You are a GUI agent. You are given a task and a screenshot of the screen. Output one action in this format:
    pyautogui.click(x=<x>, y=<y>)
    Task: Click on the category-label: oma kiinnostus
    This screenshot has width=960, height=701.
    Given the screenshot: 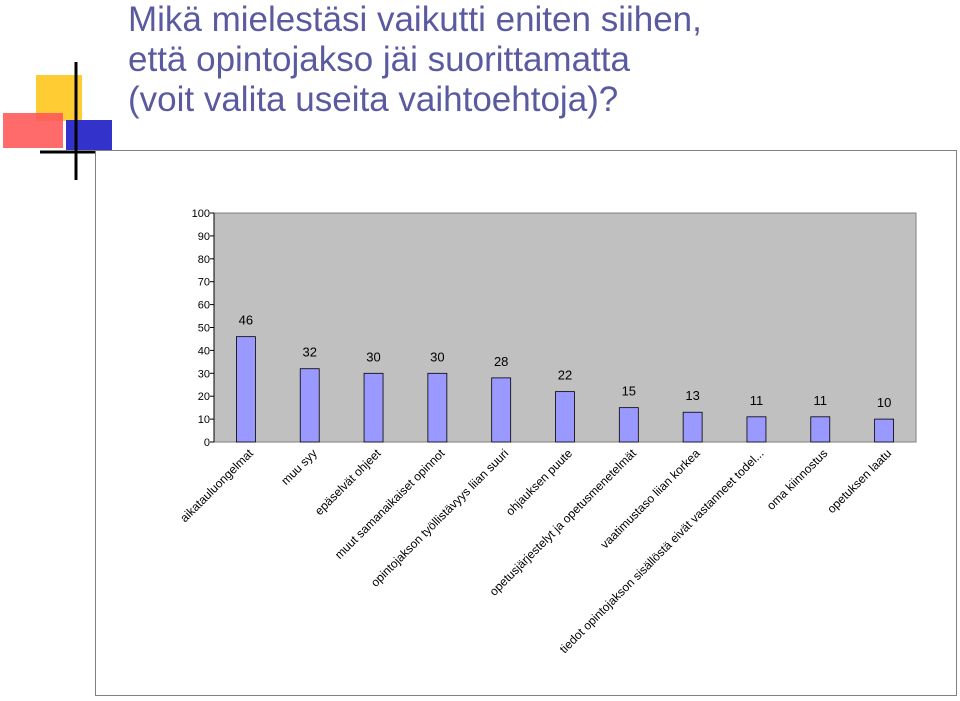 What is the action you would take?
    pyautogui.click(x=797, y=479)
    